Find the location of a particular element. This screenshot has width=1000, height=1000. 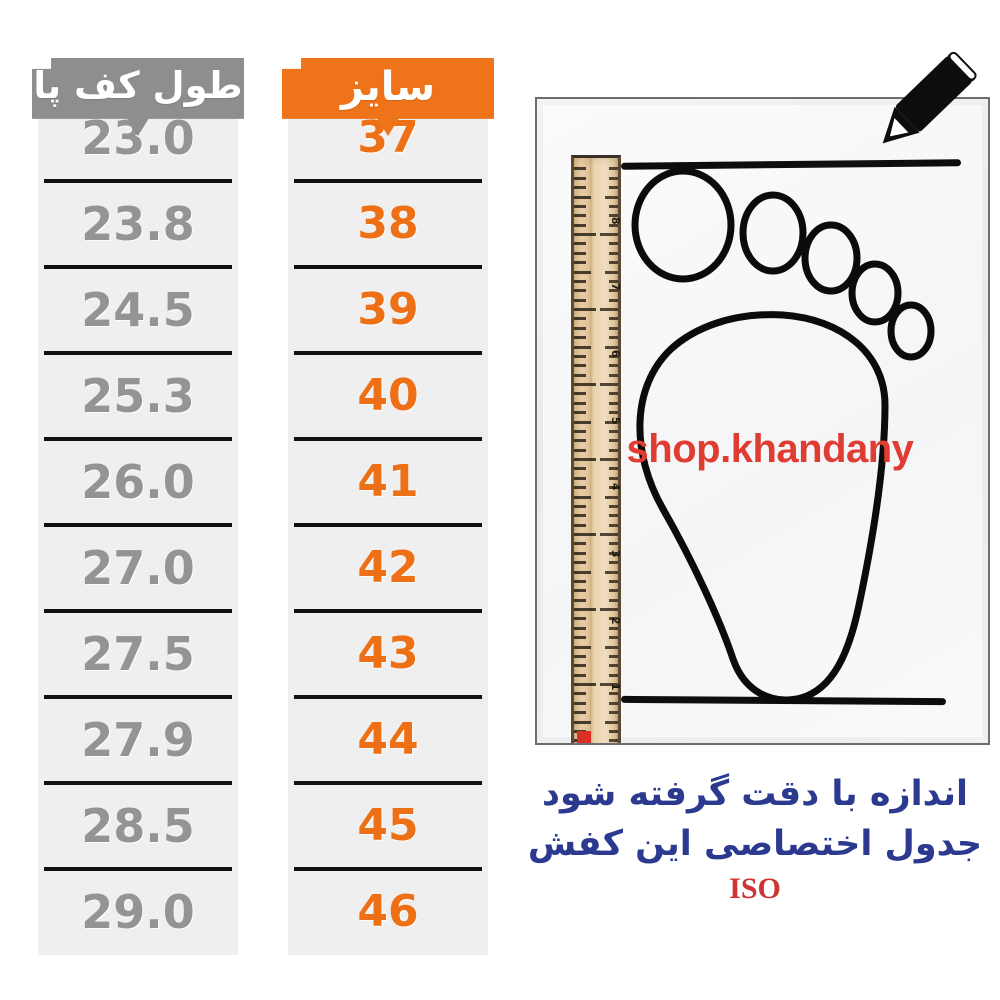

shoe-size-value: 43 is located at coordinates (388, 653).